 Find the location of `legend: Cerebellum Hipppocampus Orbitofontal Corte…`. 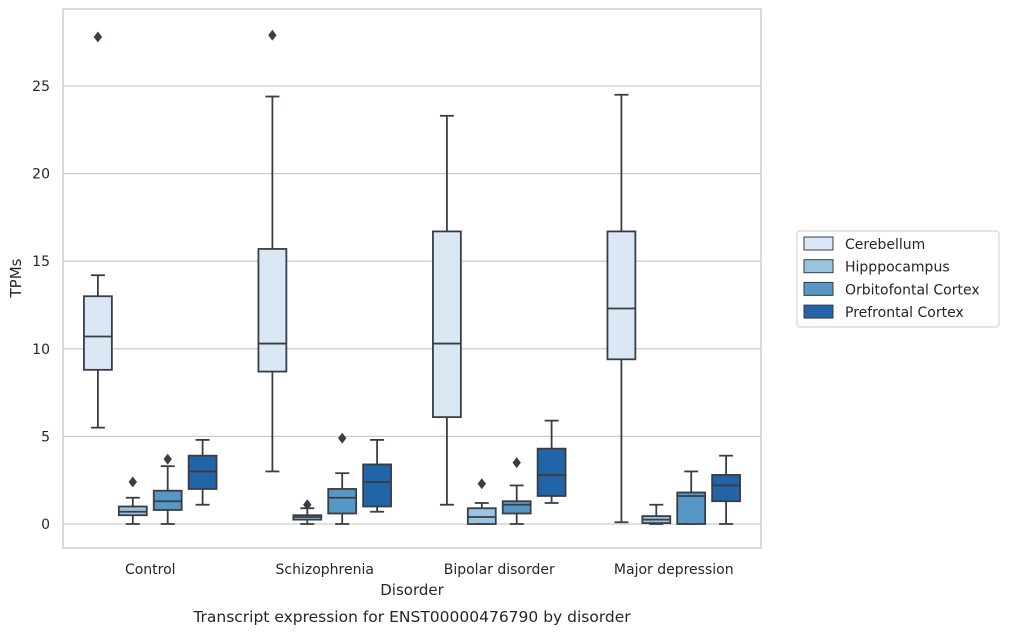

legend: Cerebellum Hipppocampus Orbitofontal Corte… is located at coordinates (898, 279).